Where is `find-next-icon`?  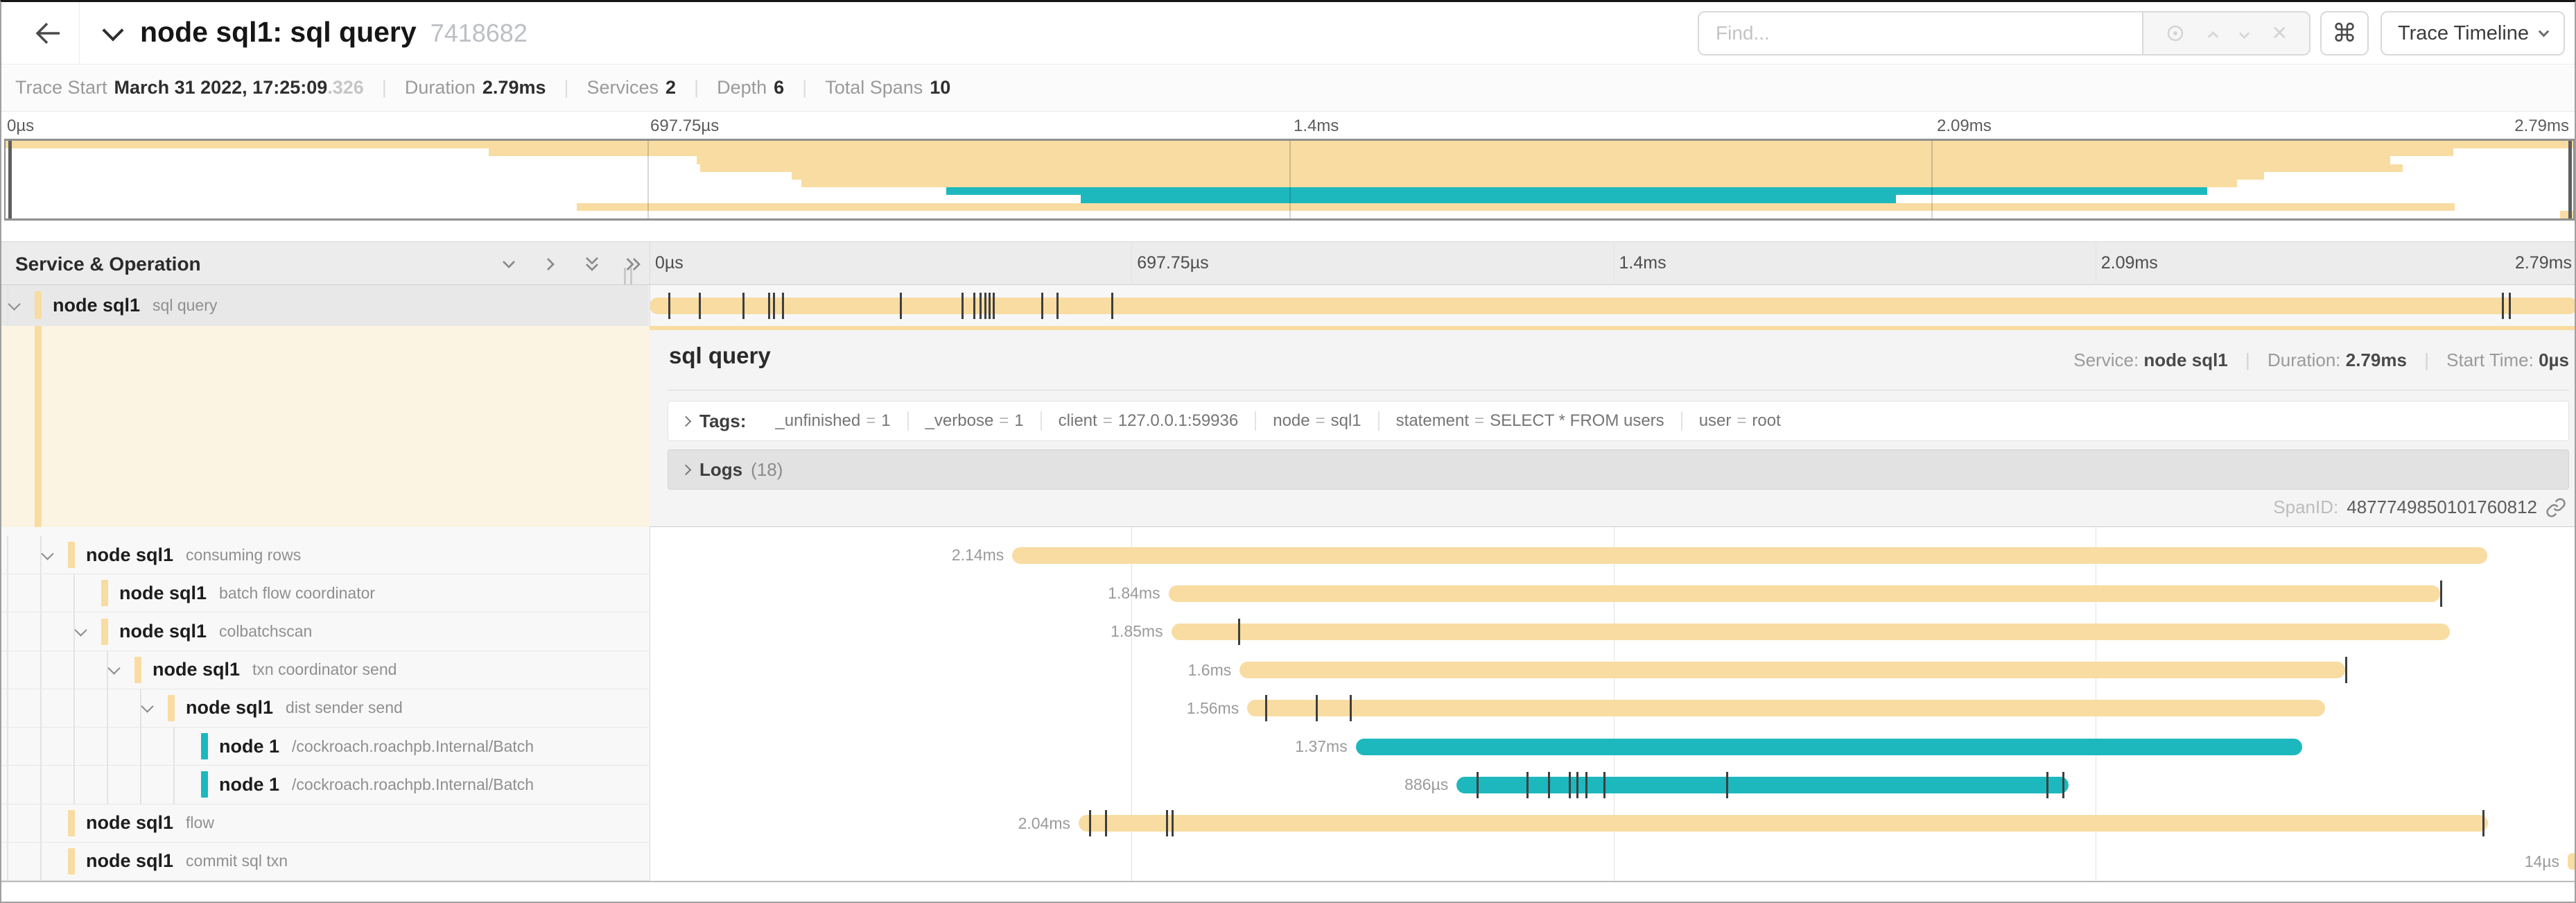
find-next-icon is located at coordinates (2243, 33).